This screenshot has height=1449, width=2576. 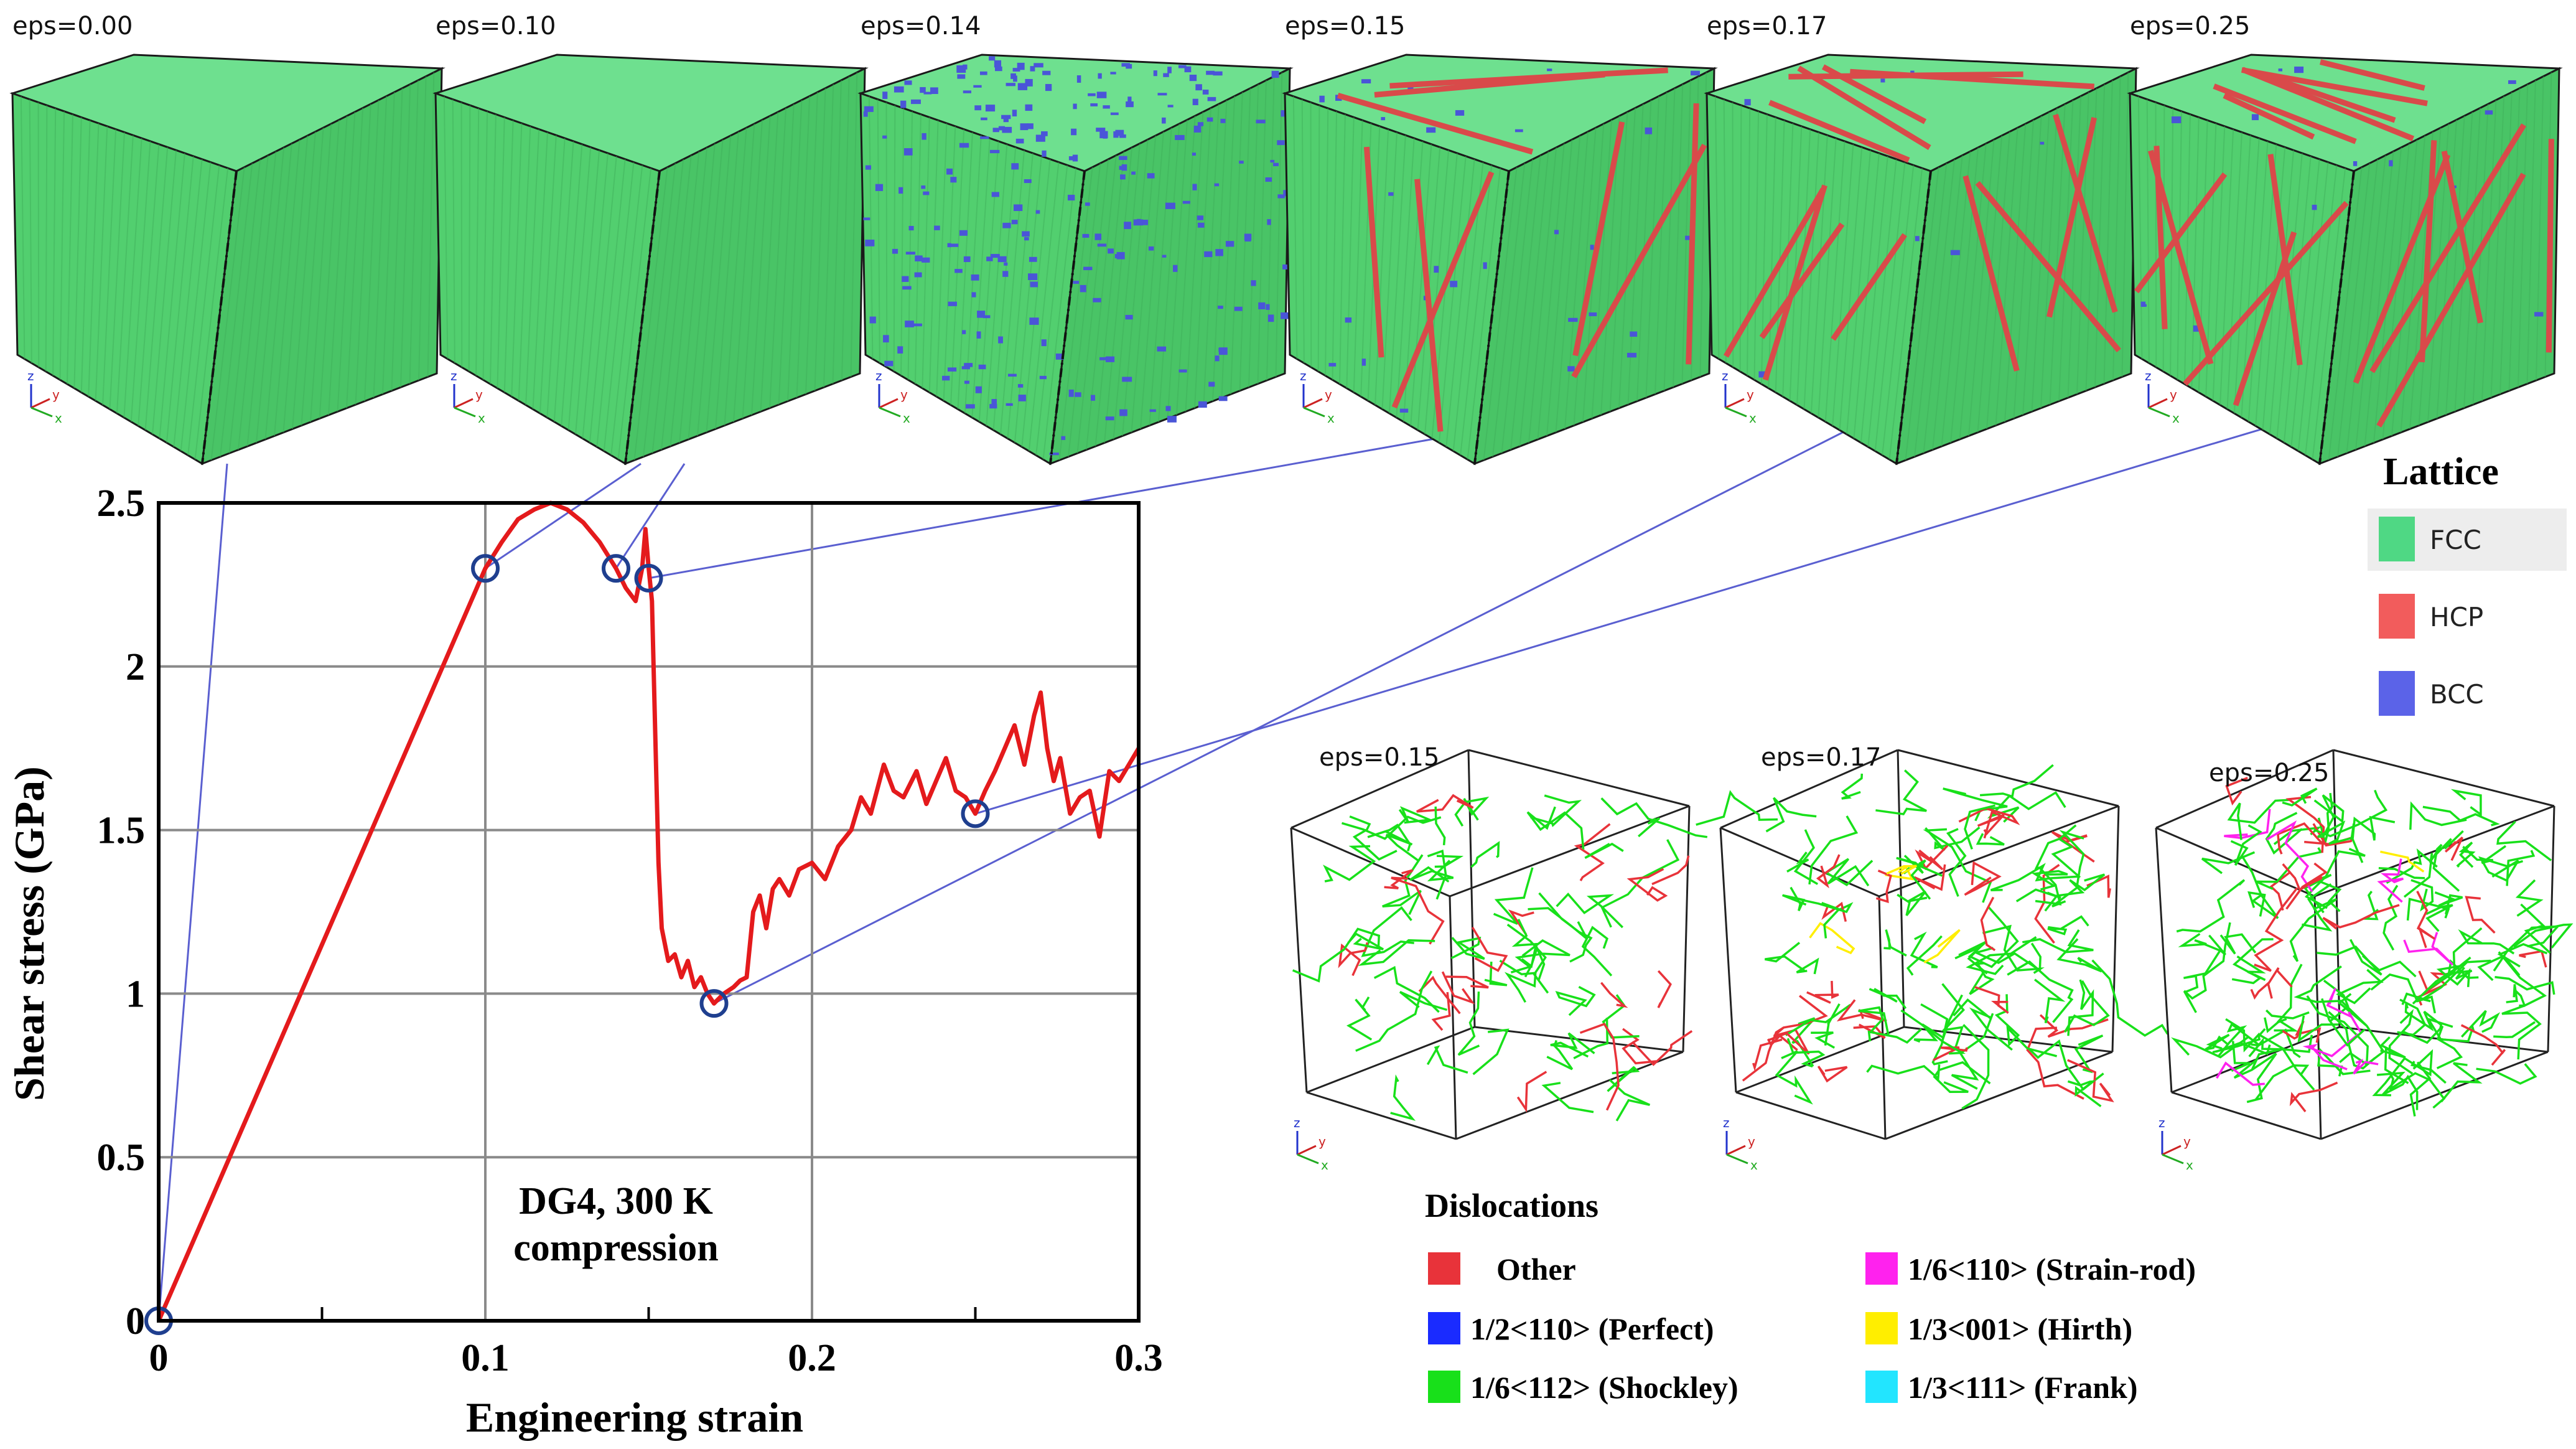 What do you see at coordinates (2457, 694) in the screenshot?
I see `lattice-label-bcc: BCC` at bounding box center [2457, 694].